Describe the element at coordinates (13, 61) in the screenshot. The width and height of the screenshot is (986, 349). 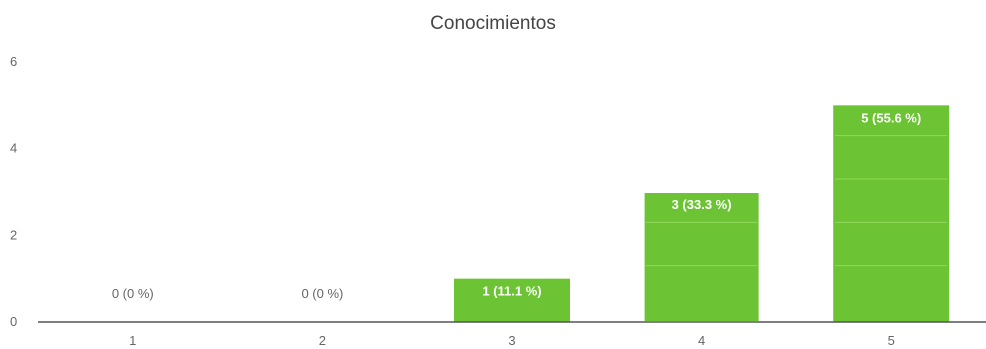
I see `y-tick-label: 6` at that location.